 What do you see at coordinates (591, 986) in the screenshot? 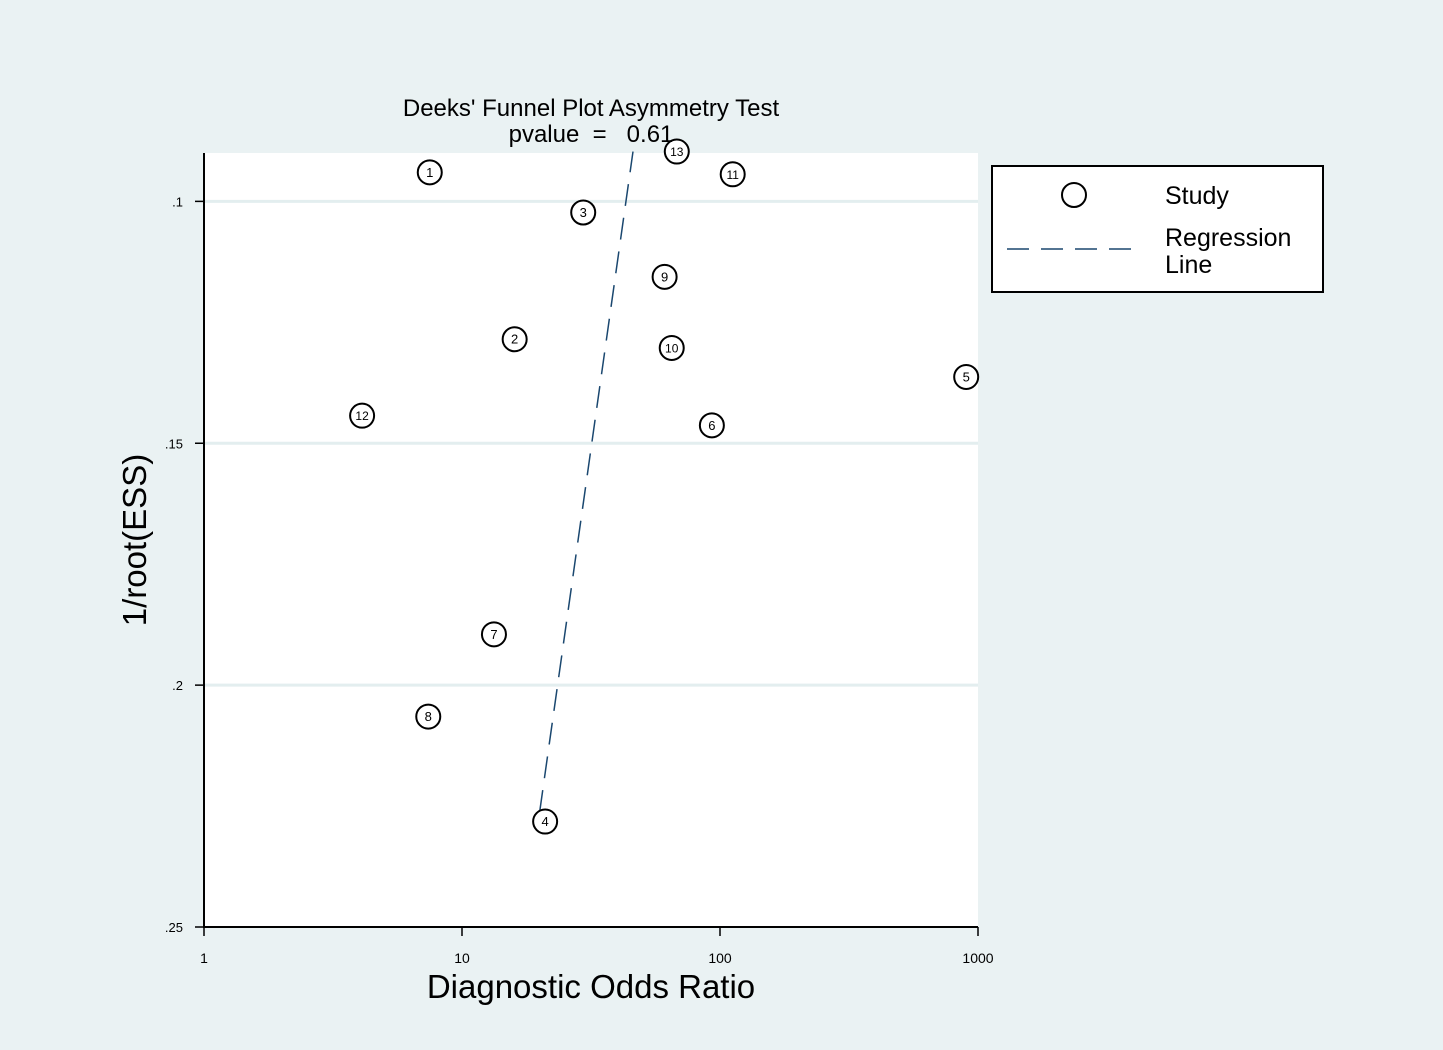
I see `x-axis-label: Diagnostic Odds Ratio` at bounding box center [591, 986].